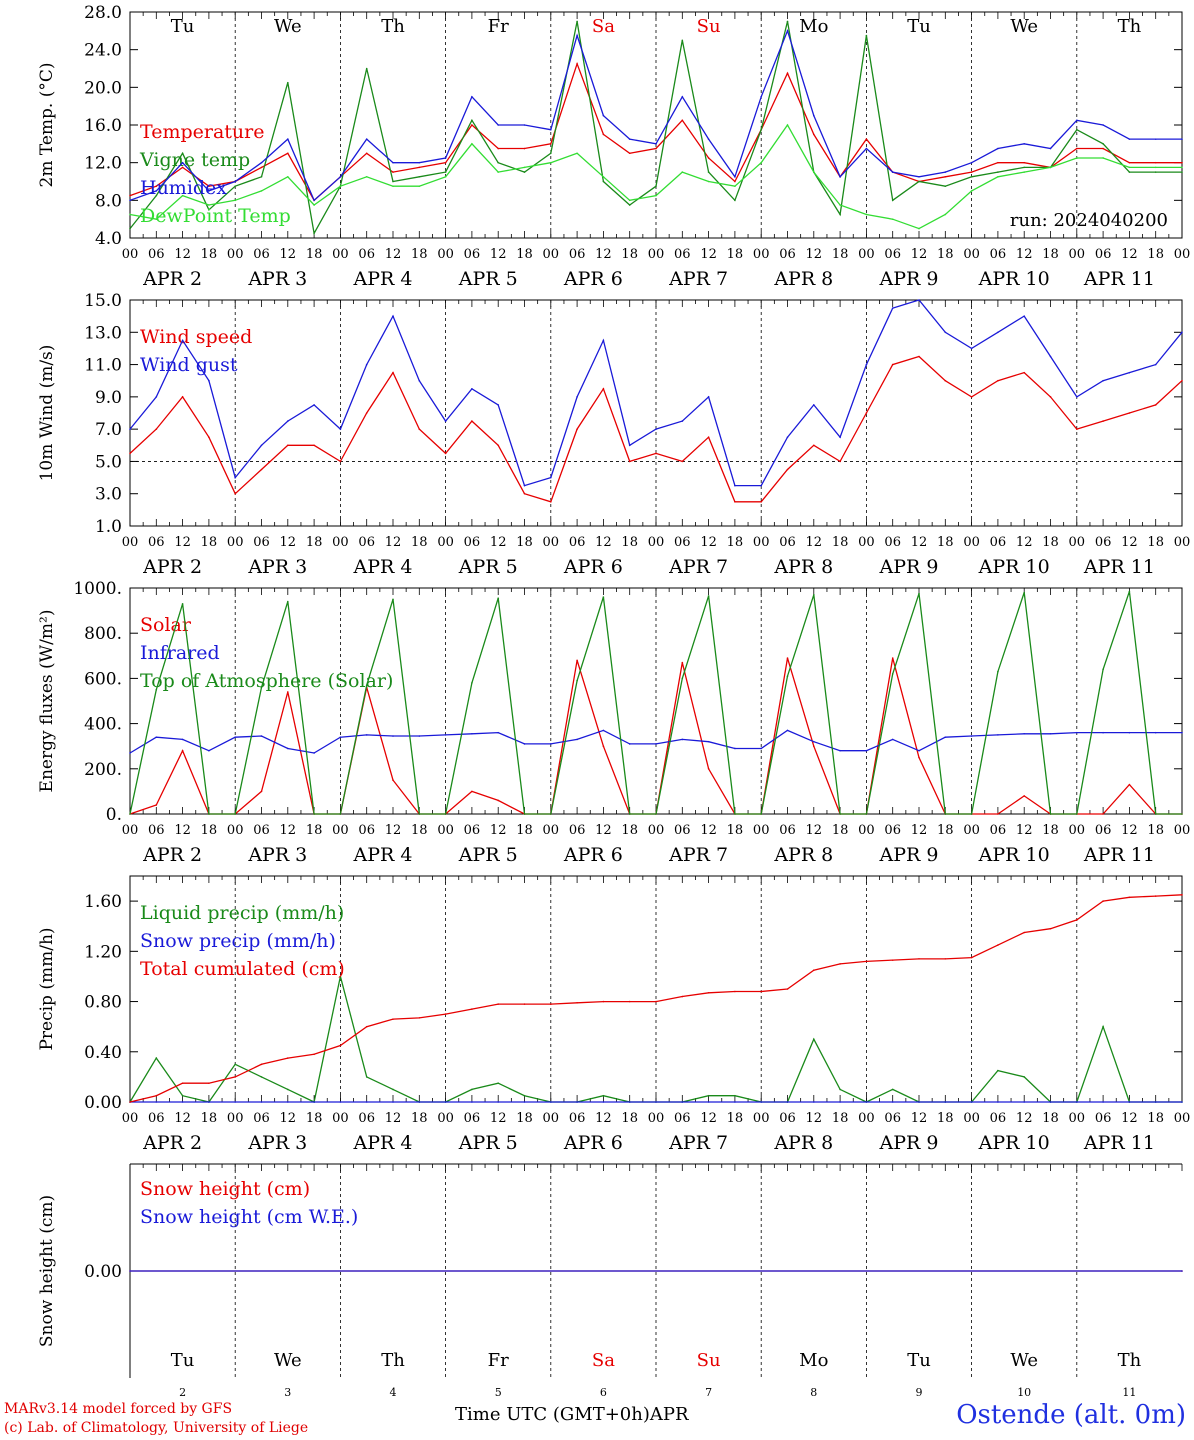  What do you see at coordinates (909, 279) in the screenshot?
I see `date-label: APR 9` at bounding box center [909, 279].